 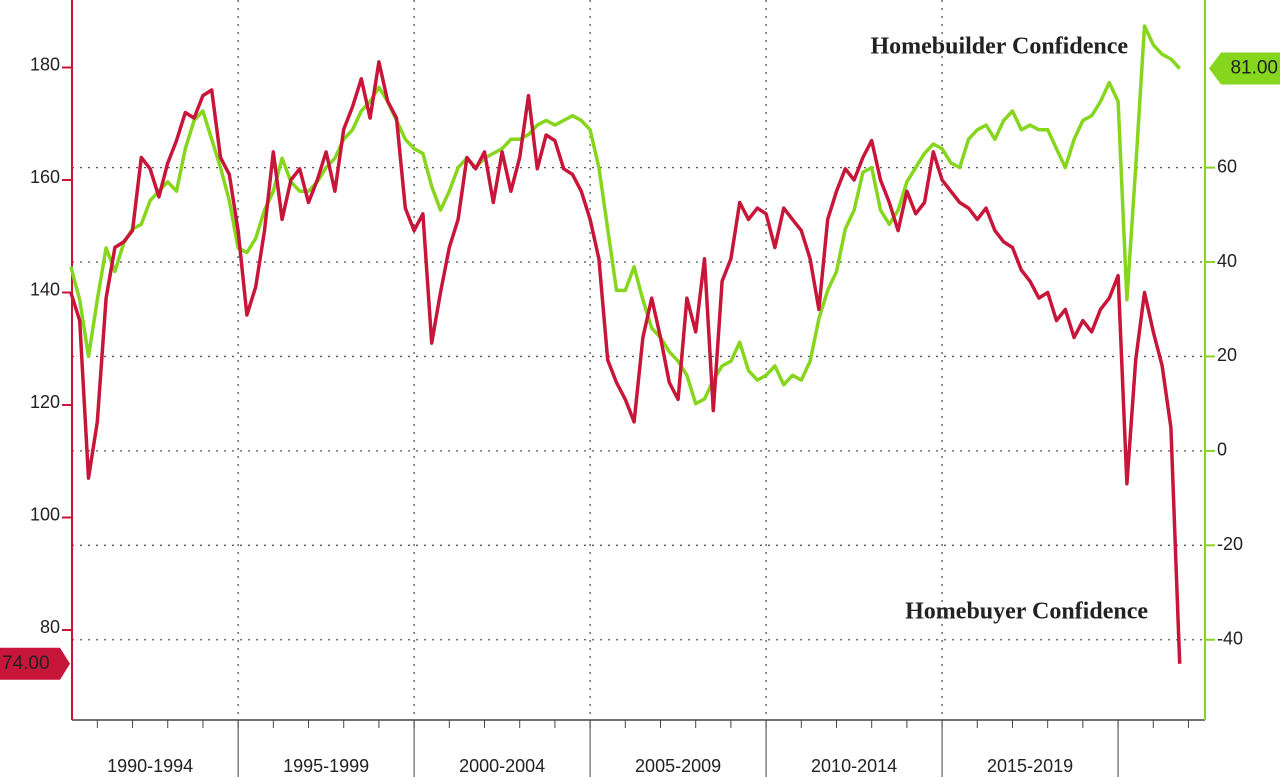 What do you see at coordinates (1030, 766) in the screenshot?
I see `period-label: 2015-2019` at bounding box center [1030, 766].